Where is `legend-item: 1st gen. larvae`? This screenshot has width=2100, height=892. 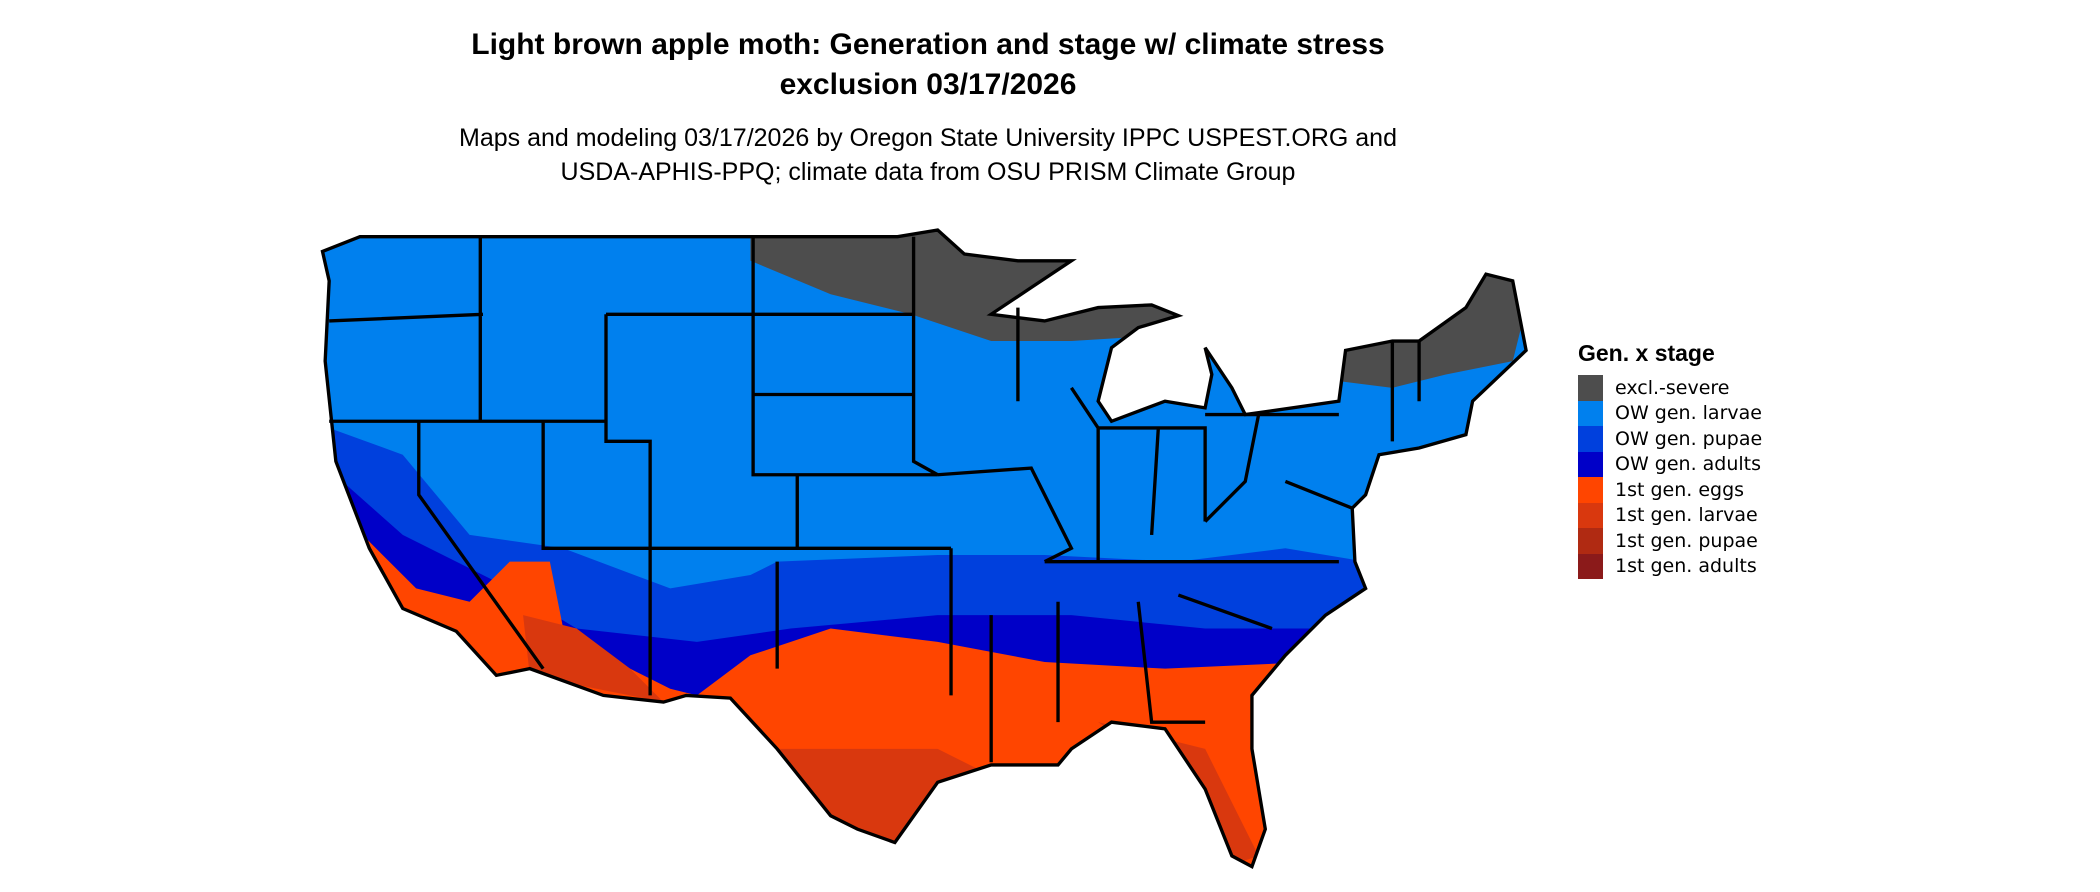 legend-item: 1st gen. larvae is located at coordinates (1670, 515).